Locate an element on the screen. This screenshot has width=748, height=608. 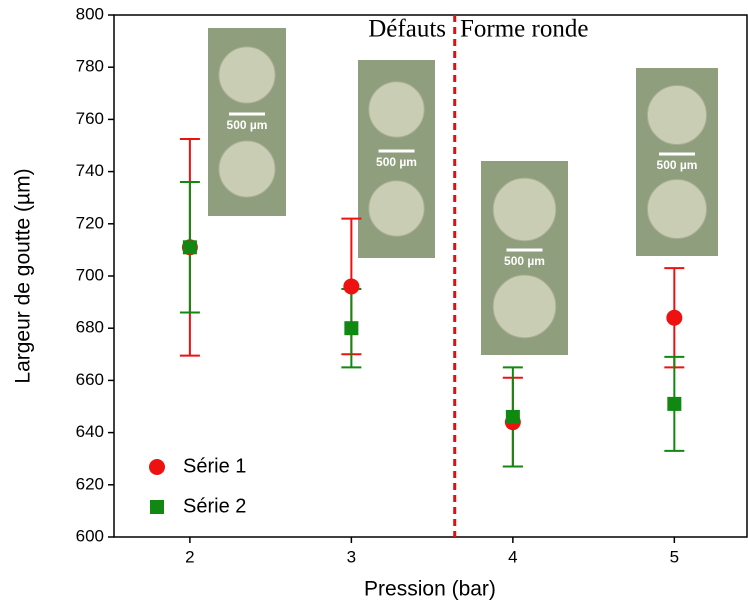
annotation: Forme ronde is located at coordinates (524, 29).